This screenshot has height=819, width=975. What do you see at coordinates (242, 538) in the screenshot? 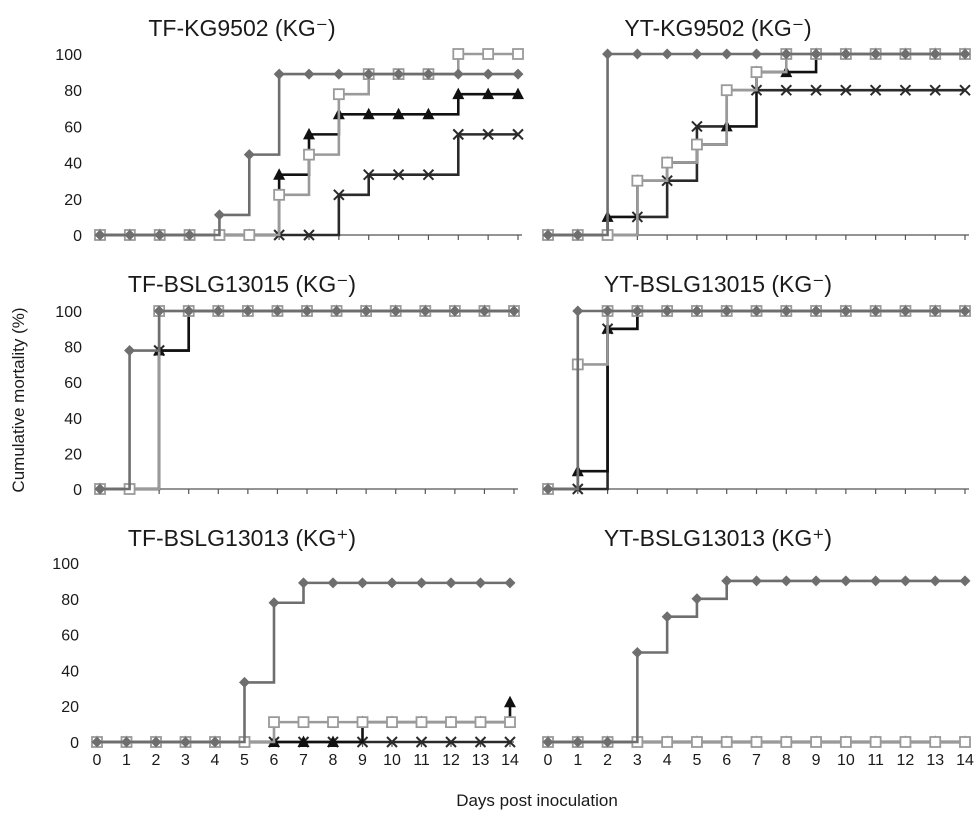
I see `panel-title: TF-BSLG13013 (KG⁺)` at bounding box center [242, 538].